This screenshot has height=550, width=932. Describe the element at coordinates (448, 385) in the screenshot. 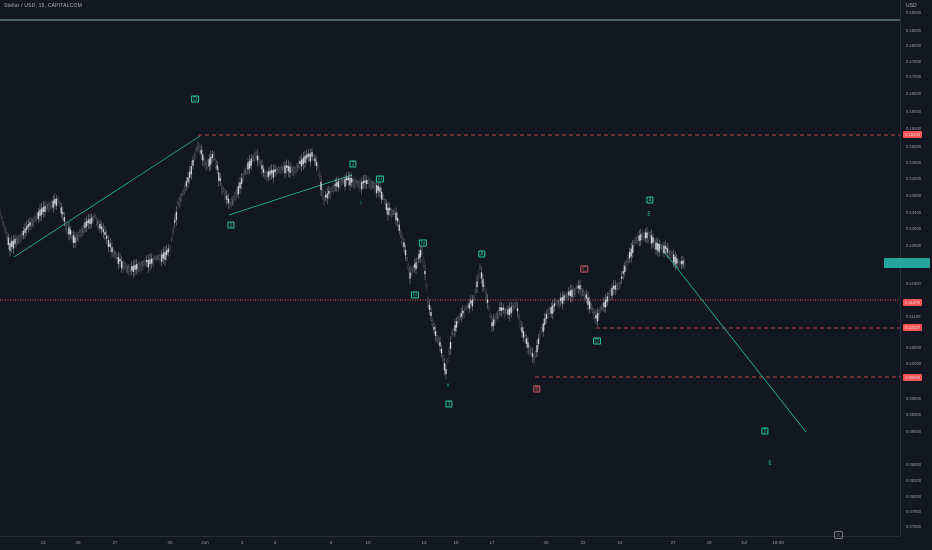

I see `wave-label: v` at that location.